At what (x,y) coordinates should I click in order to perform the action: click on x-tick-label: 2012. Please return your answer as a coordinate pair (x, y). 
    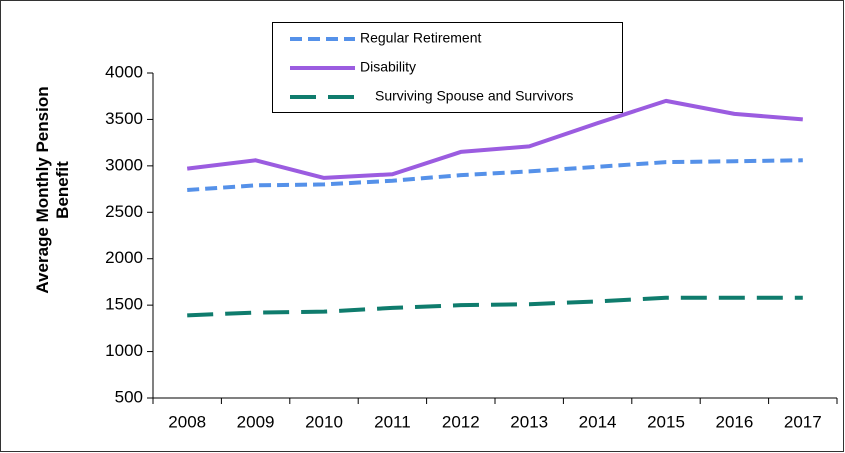
    Looking at the image, I should click on (461, 421).